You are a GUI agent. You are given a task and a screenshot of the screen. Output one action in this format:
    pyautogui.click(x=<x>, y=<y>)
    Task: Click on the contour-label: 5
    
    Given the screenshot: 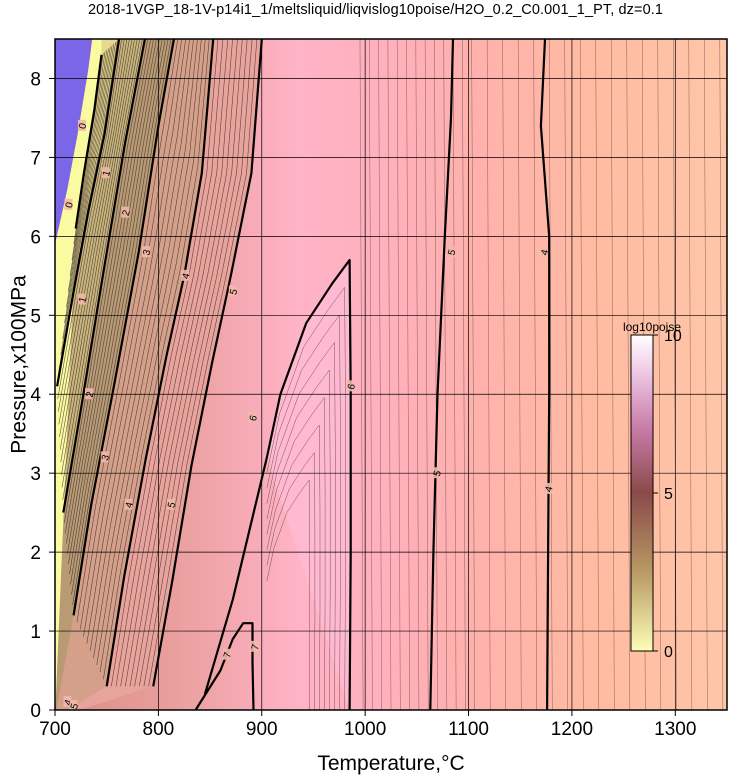 What is the action you would take?
    pyautogui.click(x=452, y=252)
    